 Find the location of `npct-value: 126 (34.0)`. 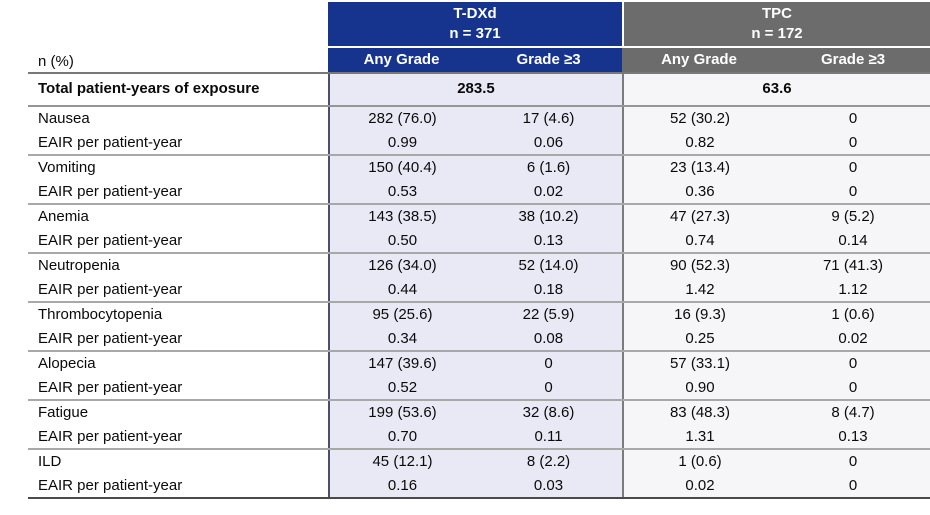

npct-value: 126 (34.0) is located at coordinates (402, 265).